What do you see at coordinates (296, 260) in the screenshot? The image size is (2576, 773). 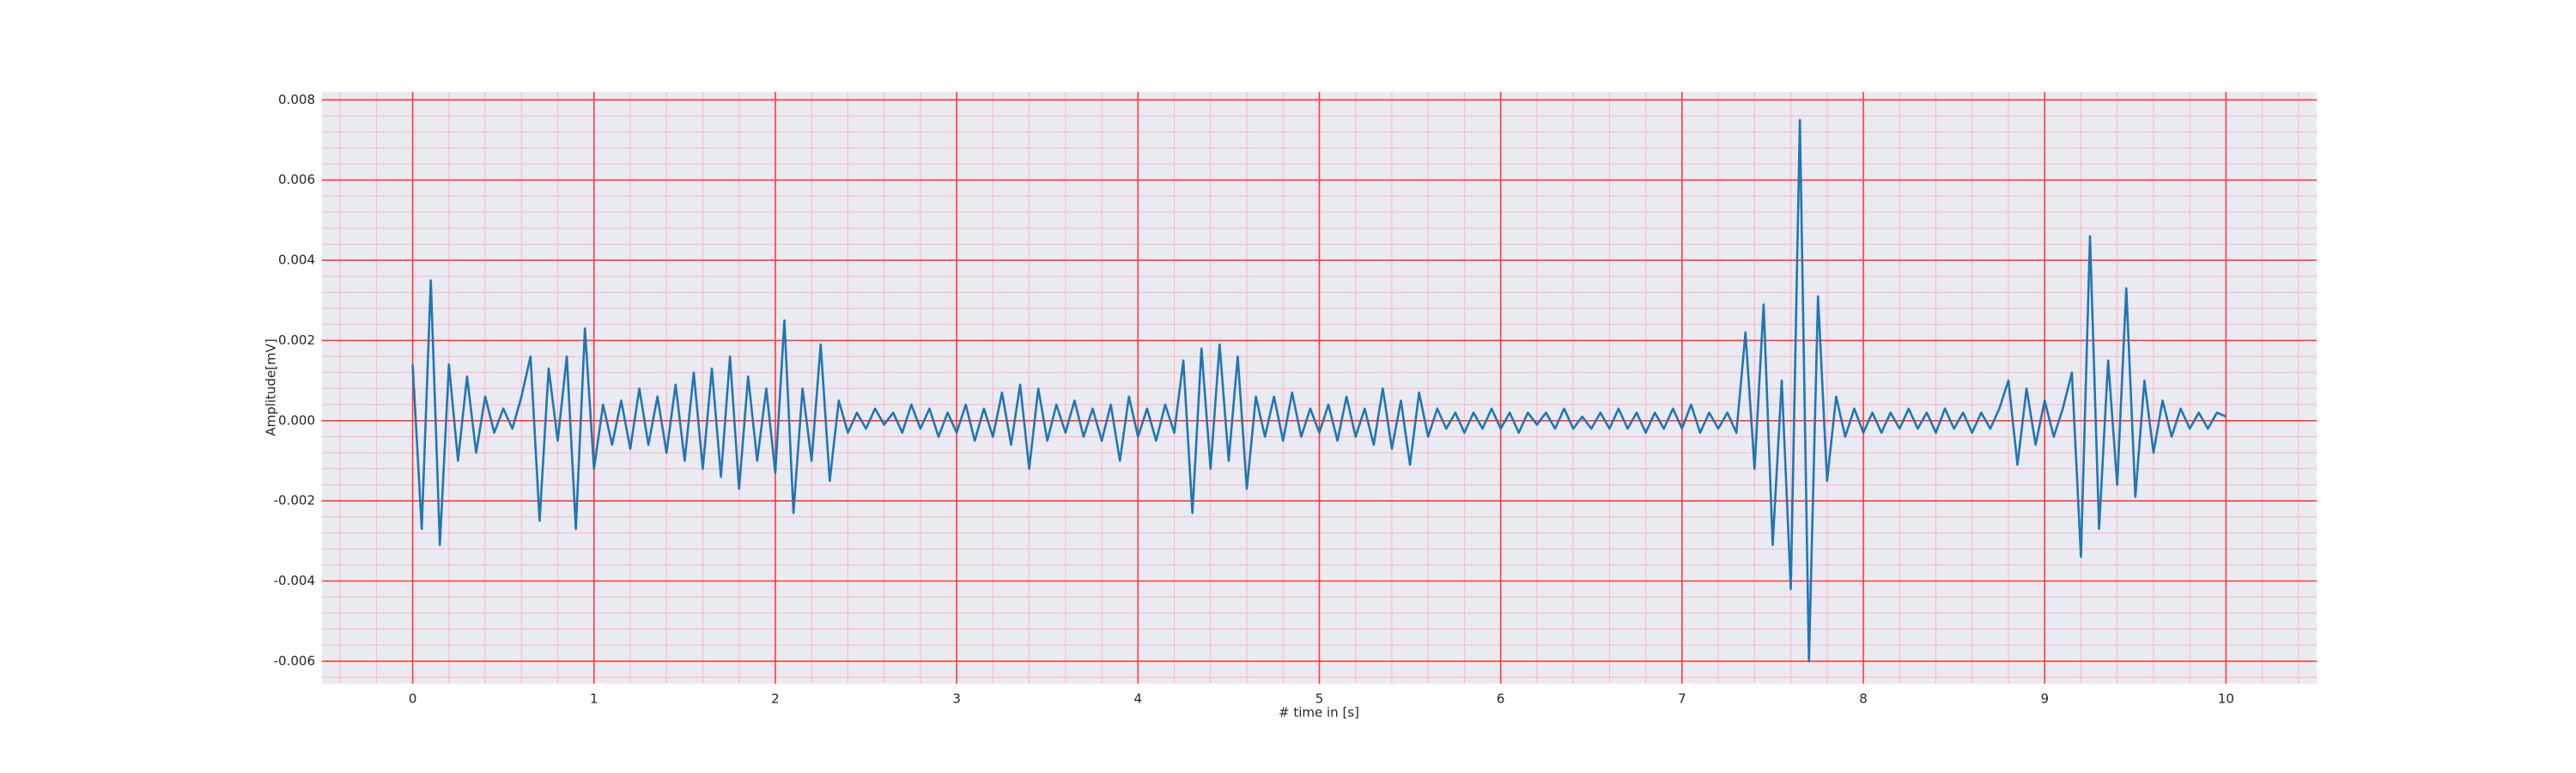 I see `y-tick-label: 0.004` at bounding box center [296, 260].